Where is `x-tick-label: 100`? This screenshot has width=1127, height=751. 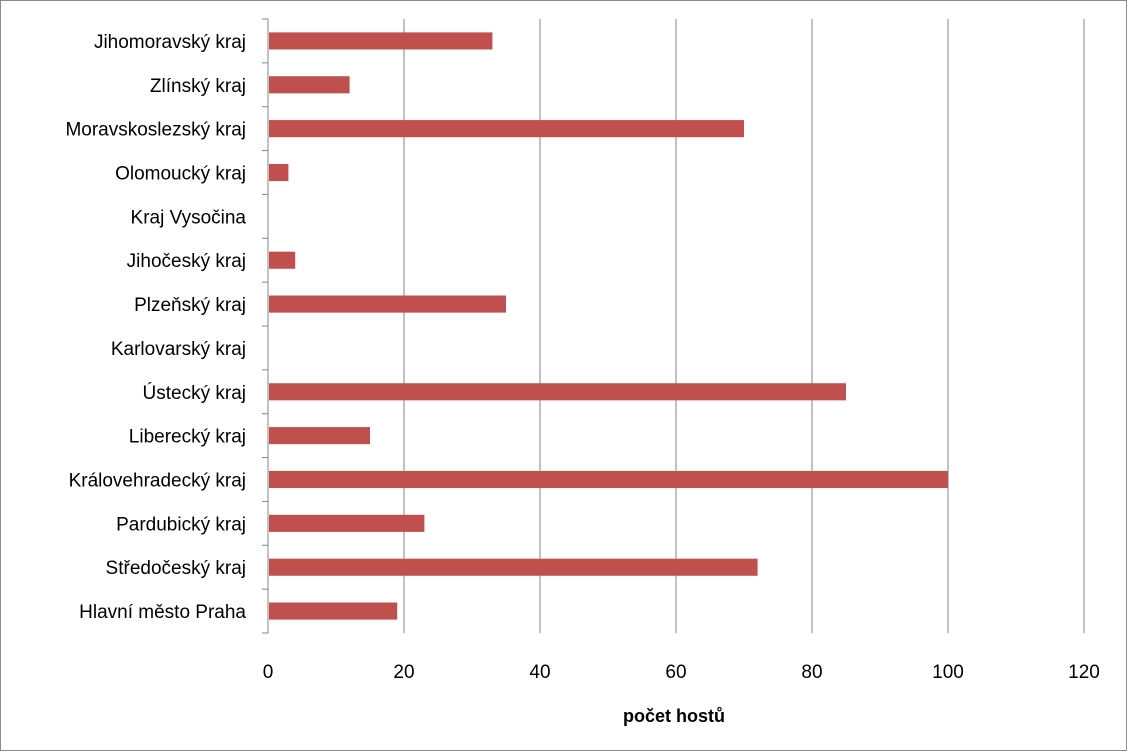
x-tick-label: 100 is located at coordinates (948, 672).